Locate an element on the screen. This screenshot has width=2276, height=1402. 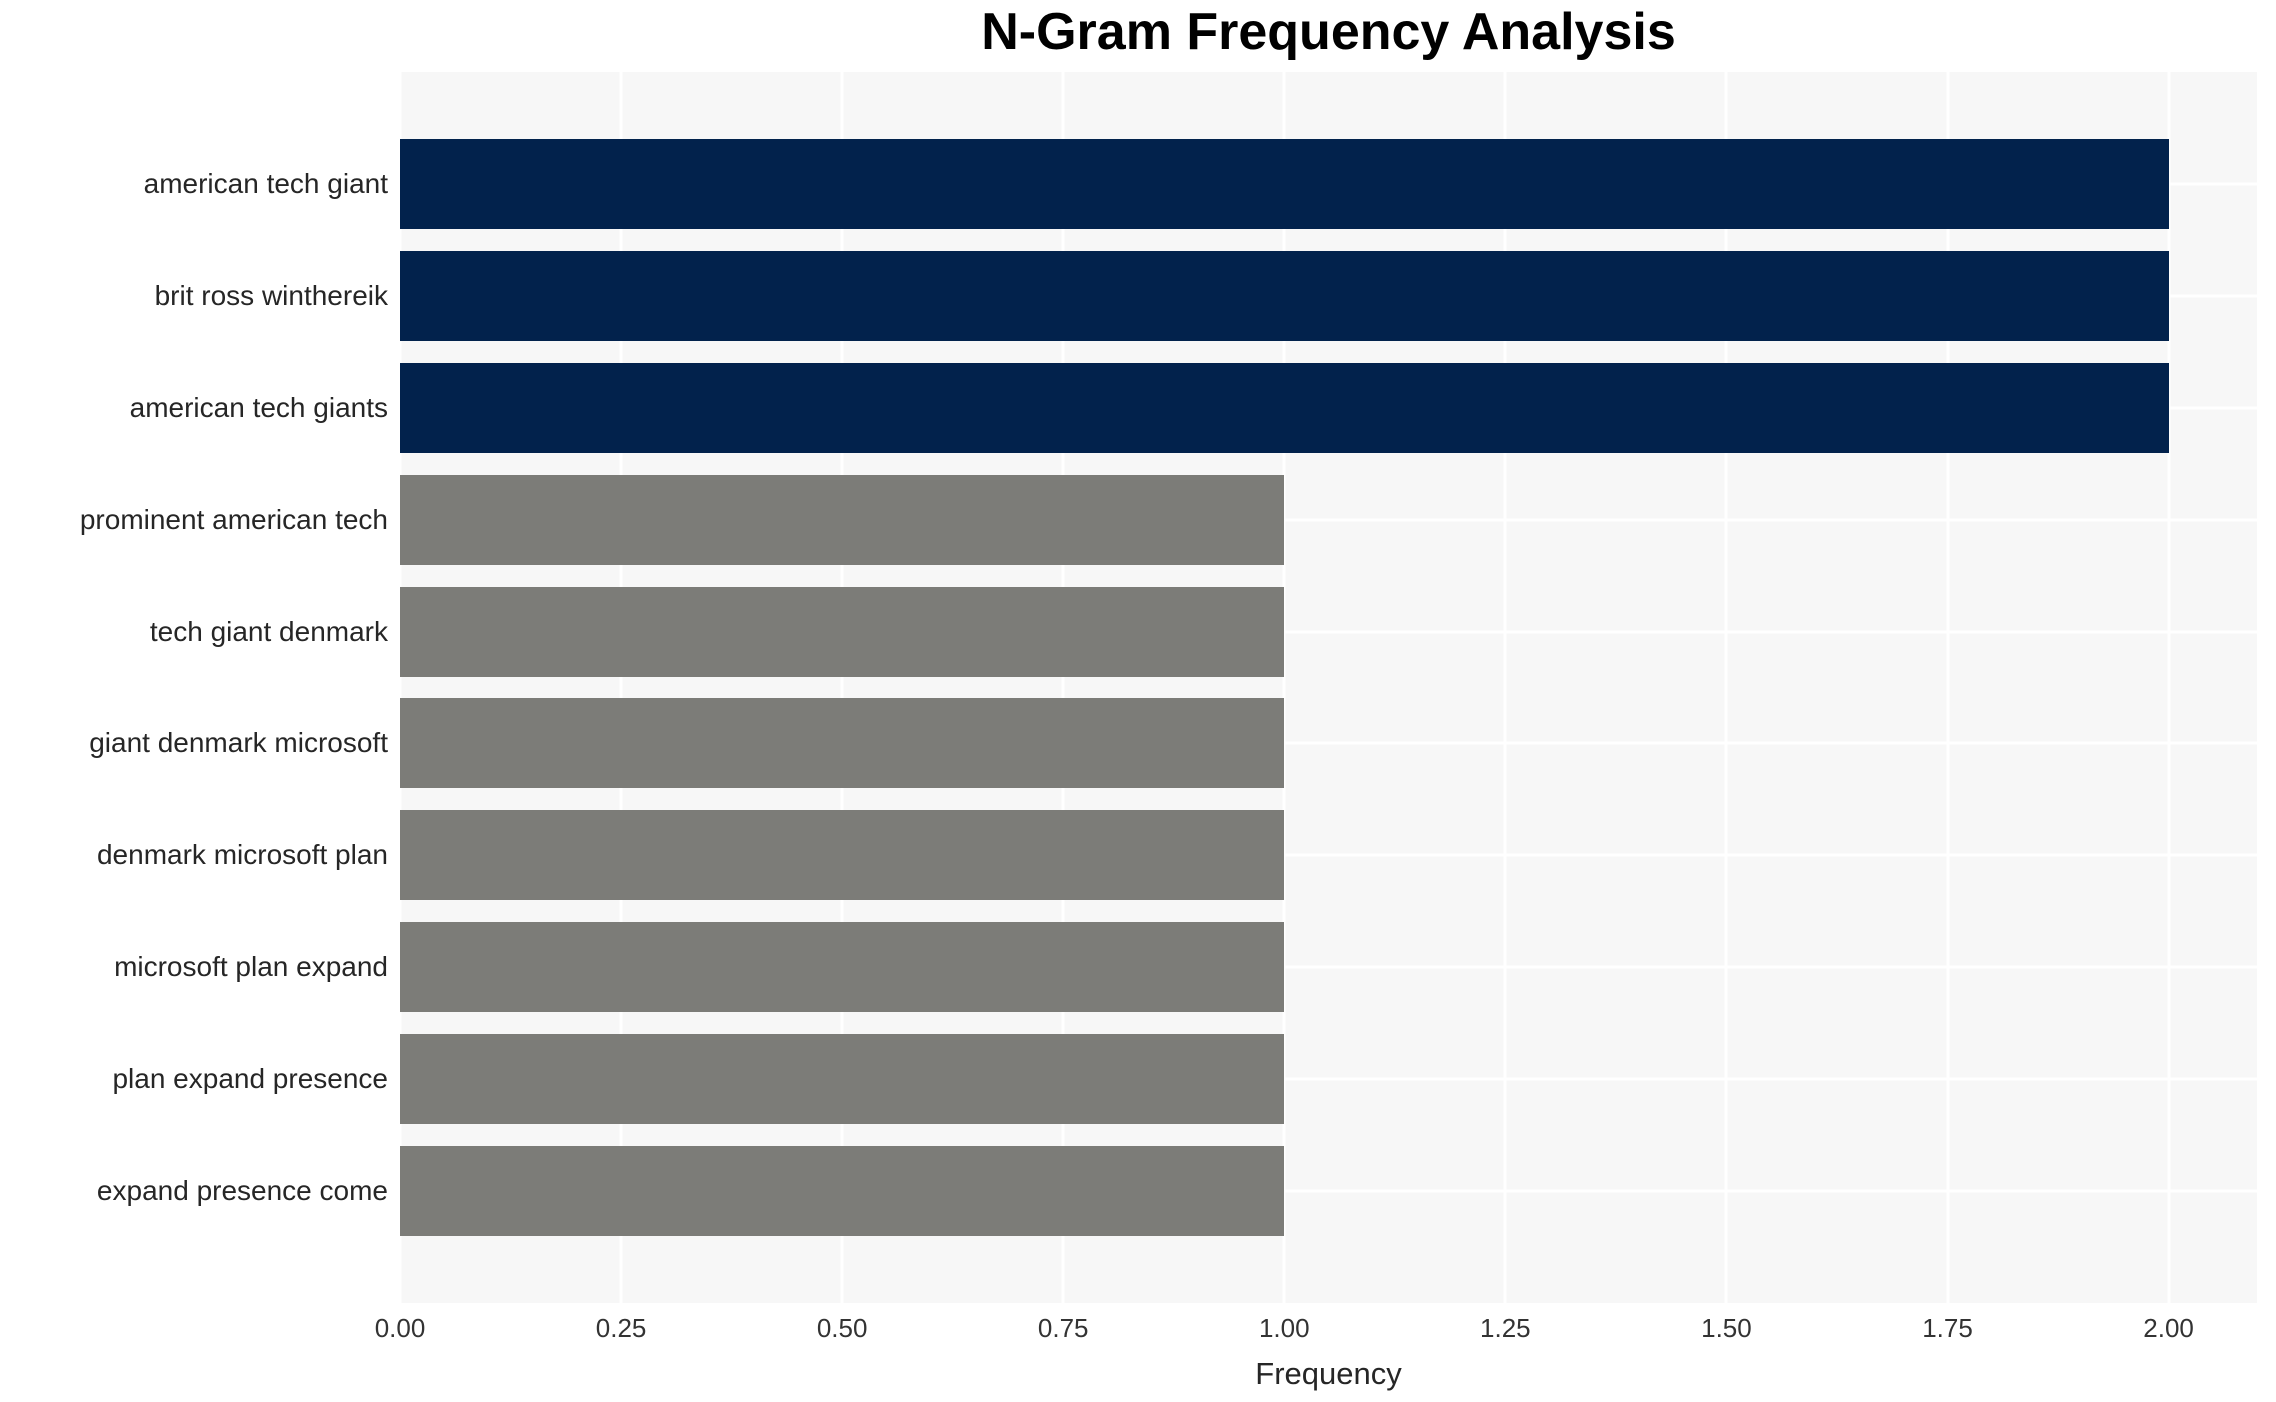
x-tick-label: 1.50 is located at coordinates (1726, 1328).